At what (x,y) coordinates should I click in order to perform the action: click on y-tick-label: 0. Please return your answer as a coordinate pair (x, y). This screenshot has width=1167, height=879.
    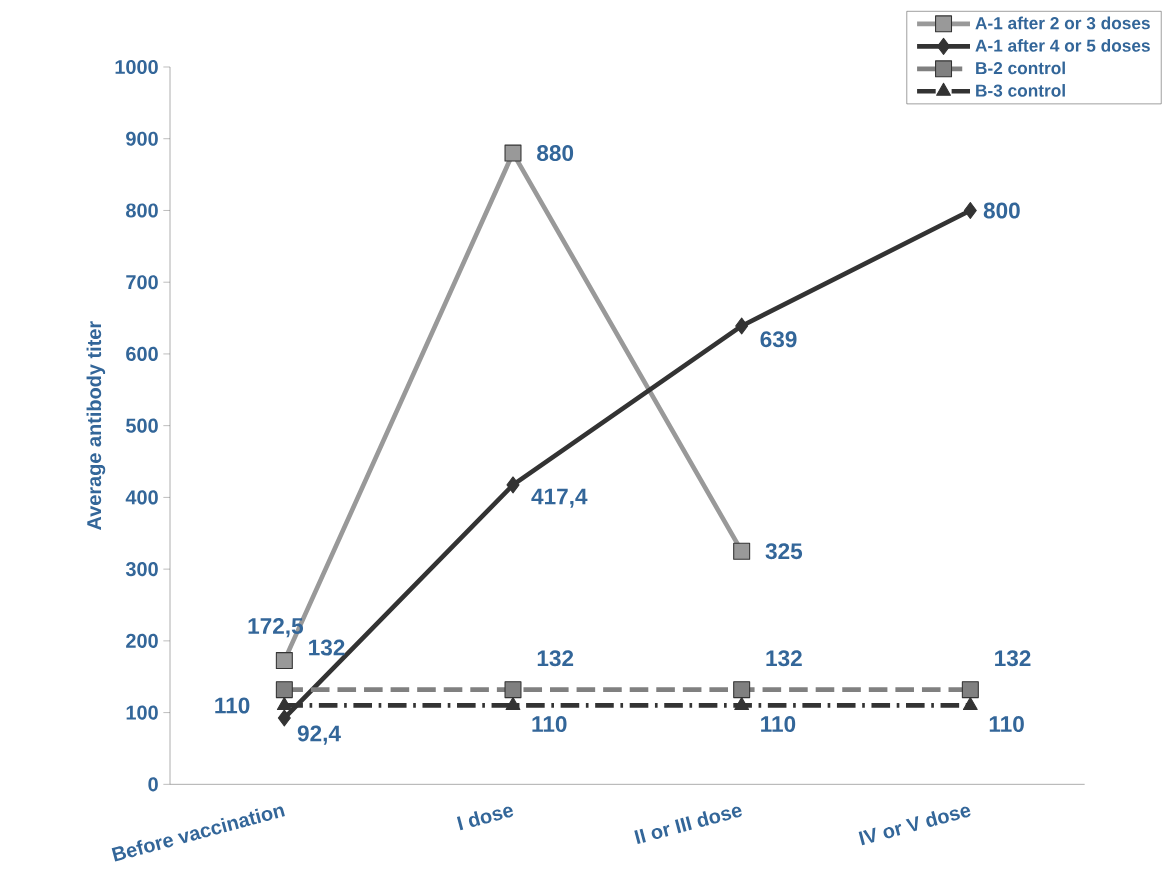
    Looking at the image, I should click on (153, 784).